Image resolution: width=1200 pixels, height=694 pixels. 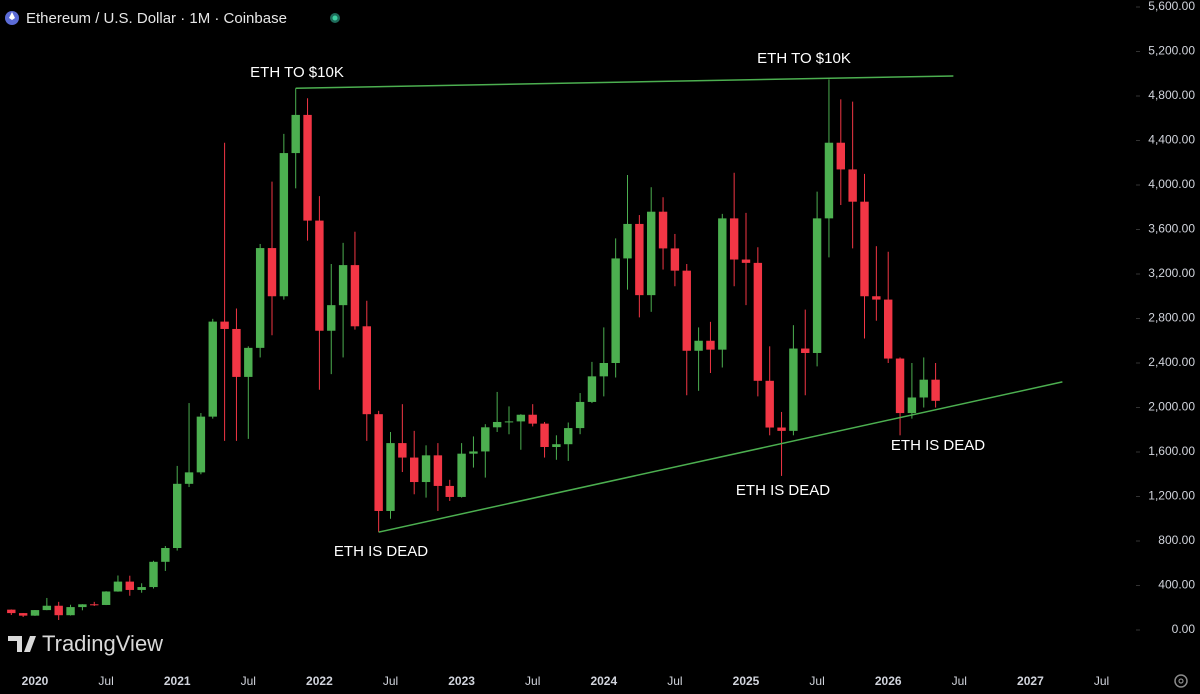 What do you see at coordinates (1171, 451) in the screenshot?
I see `y-tick-label: 1,600.00` at bounding box center [1171, 451].